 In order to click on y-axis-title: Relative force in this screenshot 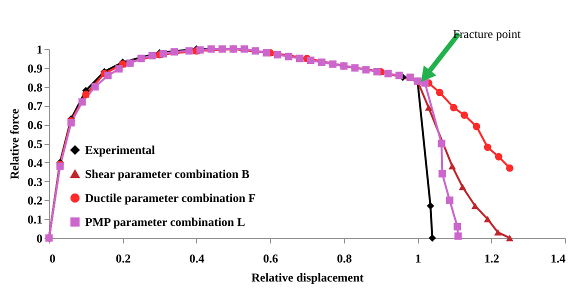, I will do `click(15, 144)`.